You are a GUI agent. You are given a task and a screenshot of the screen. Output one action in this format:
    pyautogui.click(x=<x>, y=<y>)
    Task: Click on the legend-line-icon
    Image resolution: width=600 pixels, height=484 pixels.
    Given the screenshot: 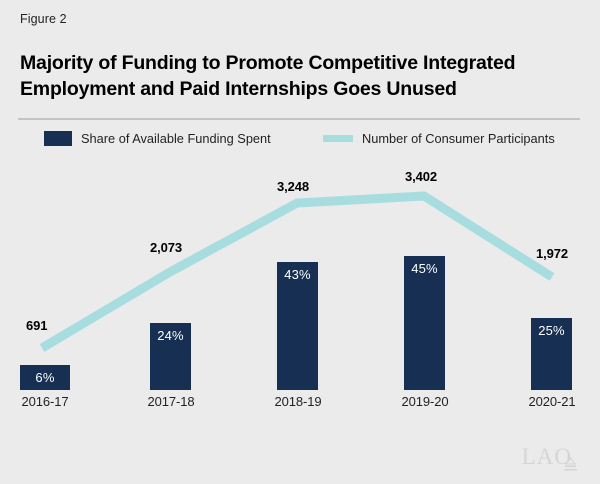 What is the action you would take?
    pyautogui.click(x=338, y=138)
    